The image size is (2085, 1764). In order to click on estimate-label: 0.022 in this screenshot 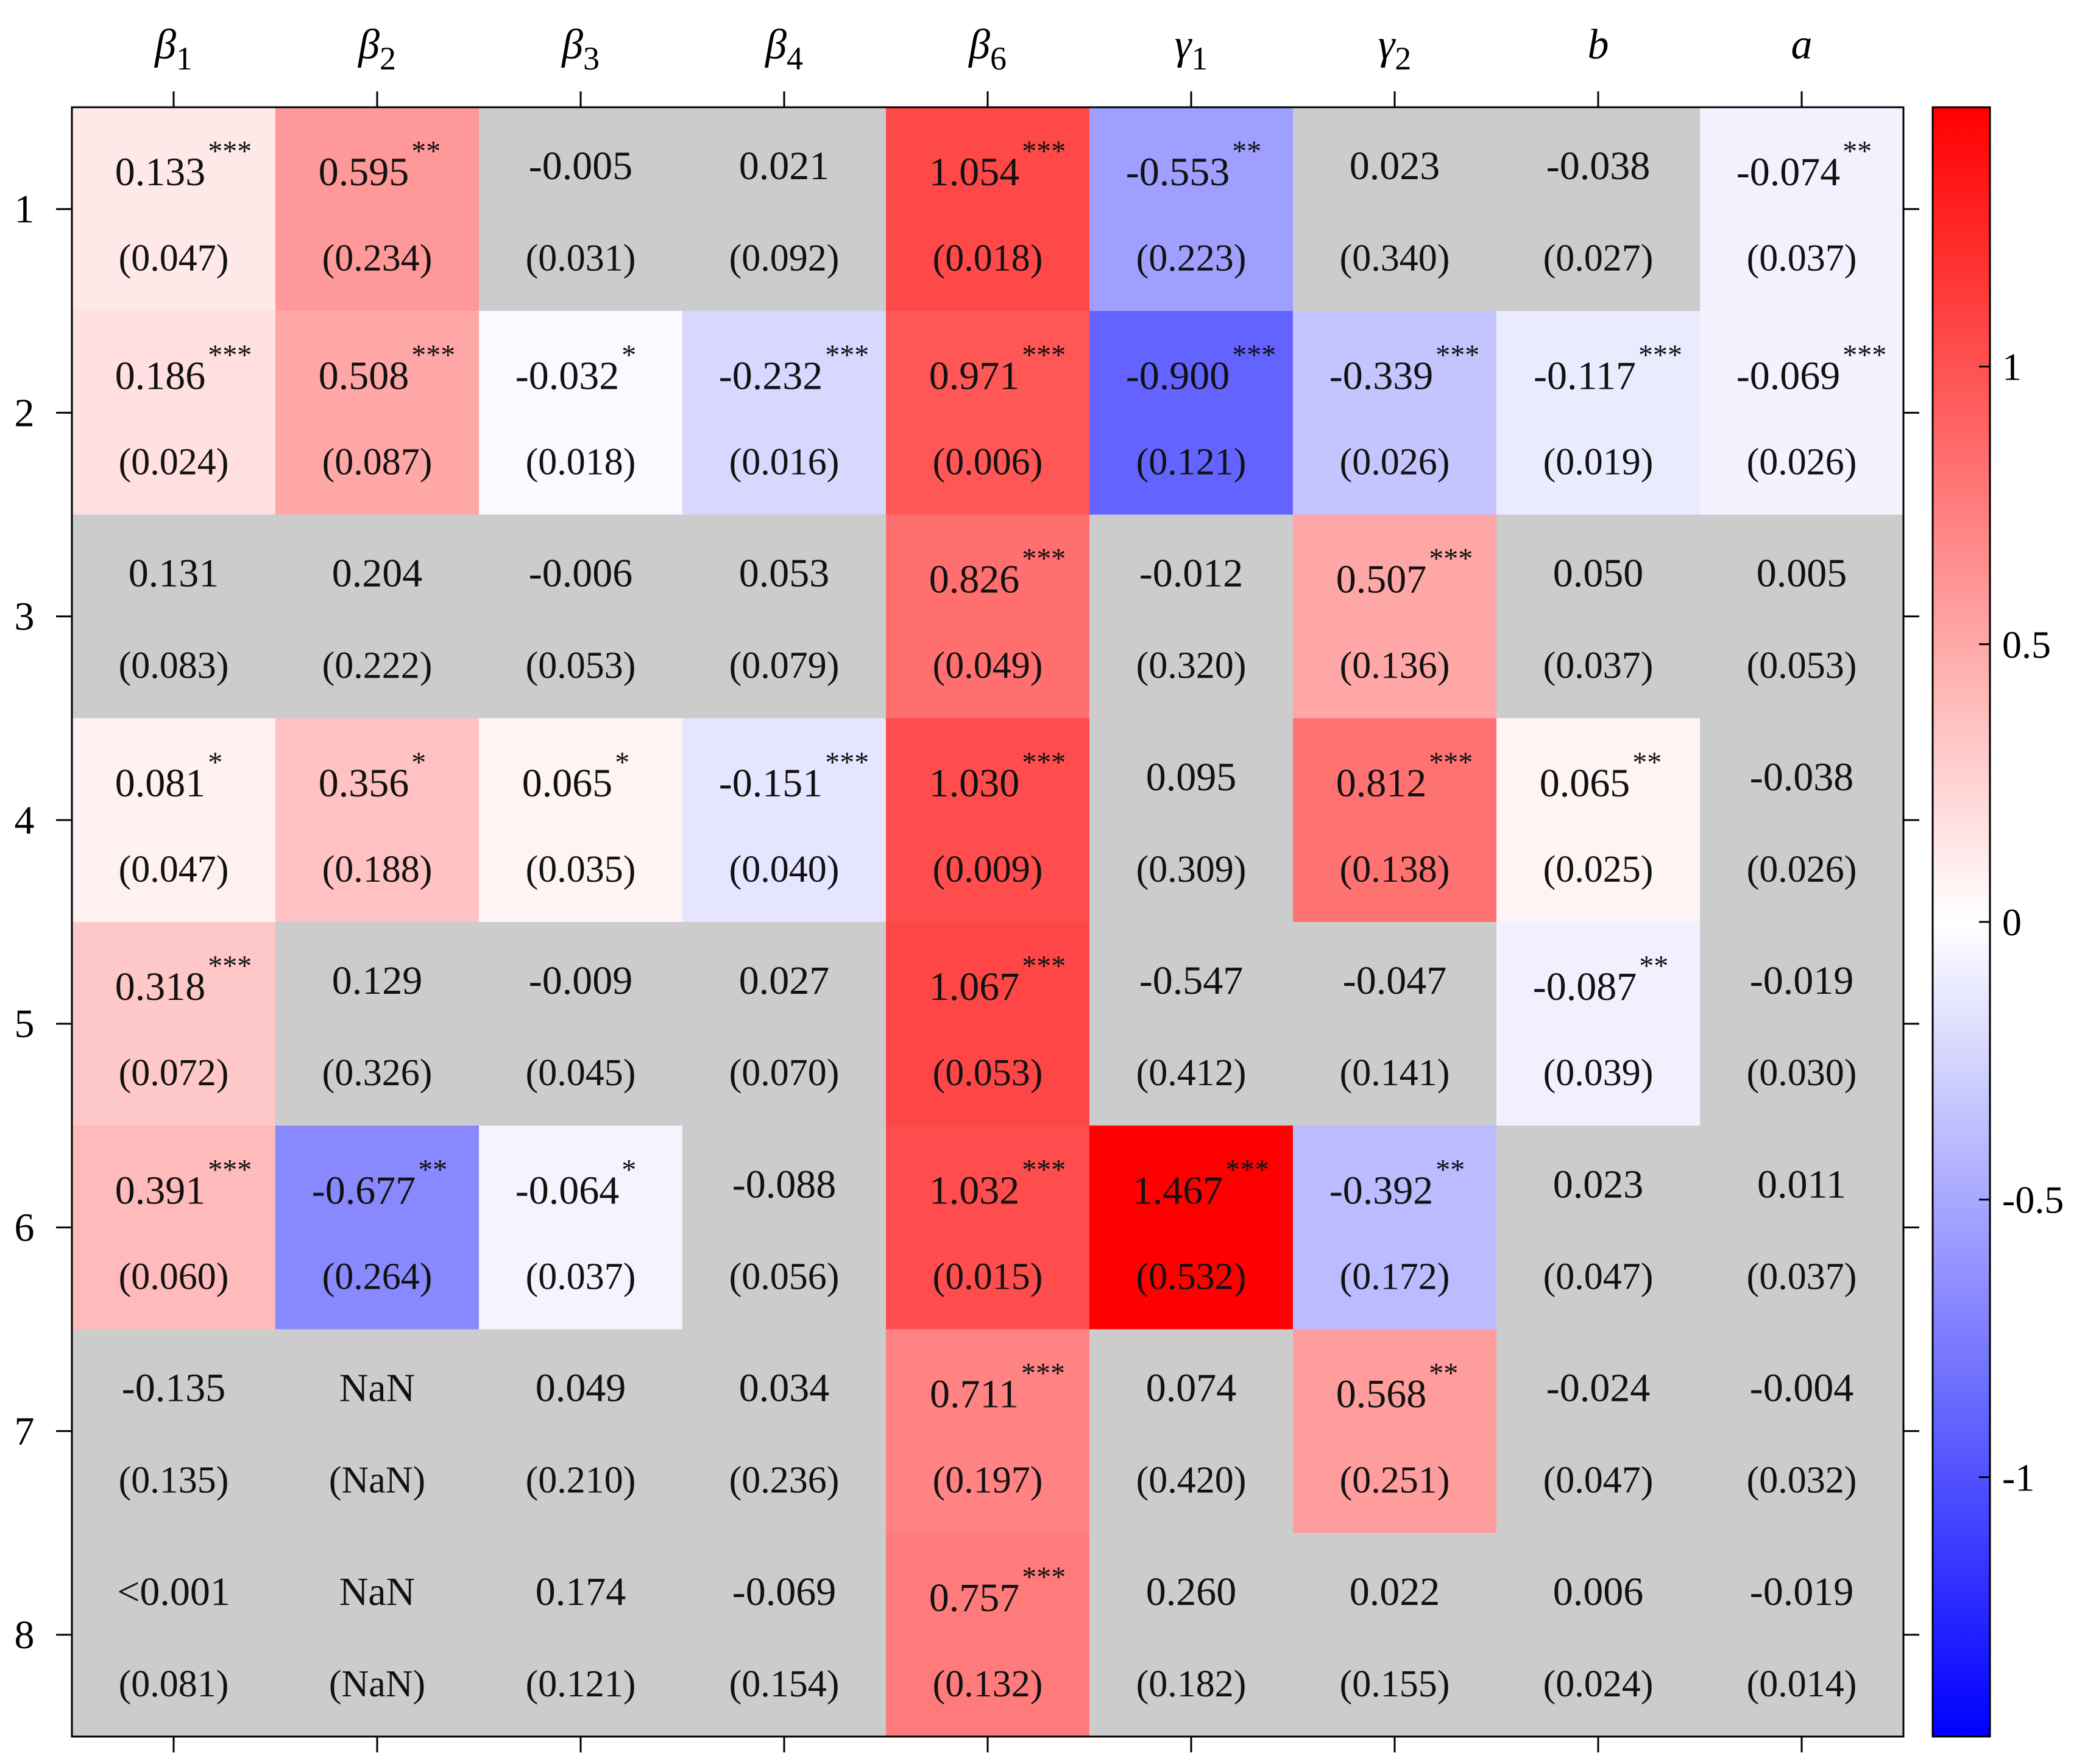, I will do `click(1395, 1592)`.